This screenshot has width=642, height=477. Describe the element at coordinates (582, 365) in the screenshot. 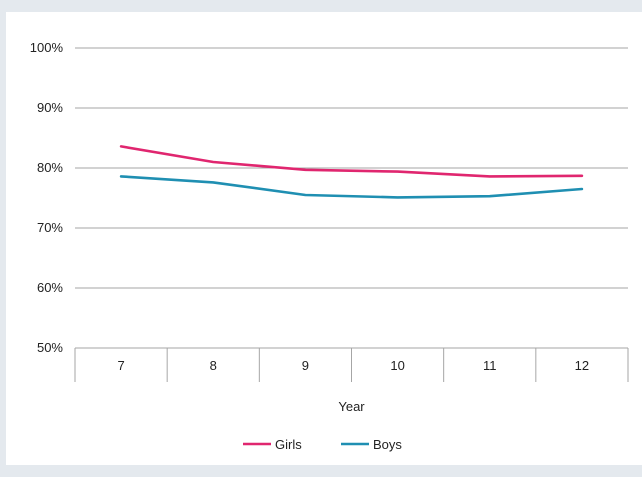

I see `x-tick-label: 12` at that location.